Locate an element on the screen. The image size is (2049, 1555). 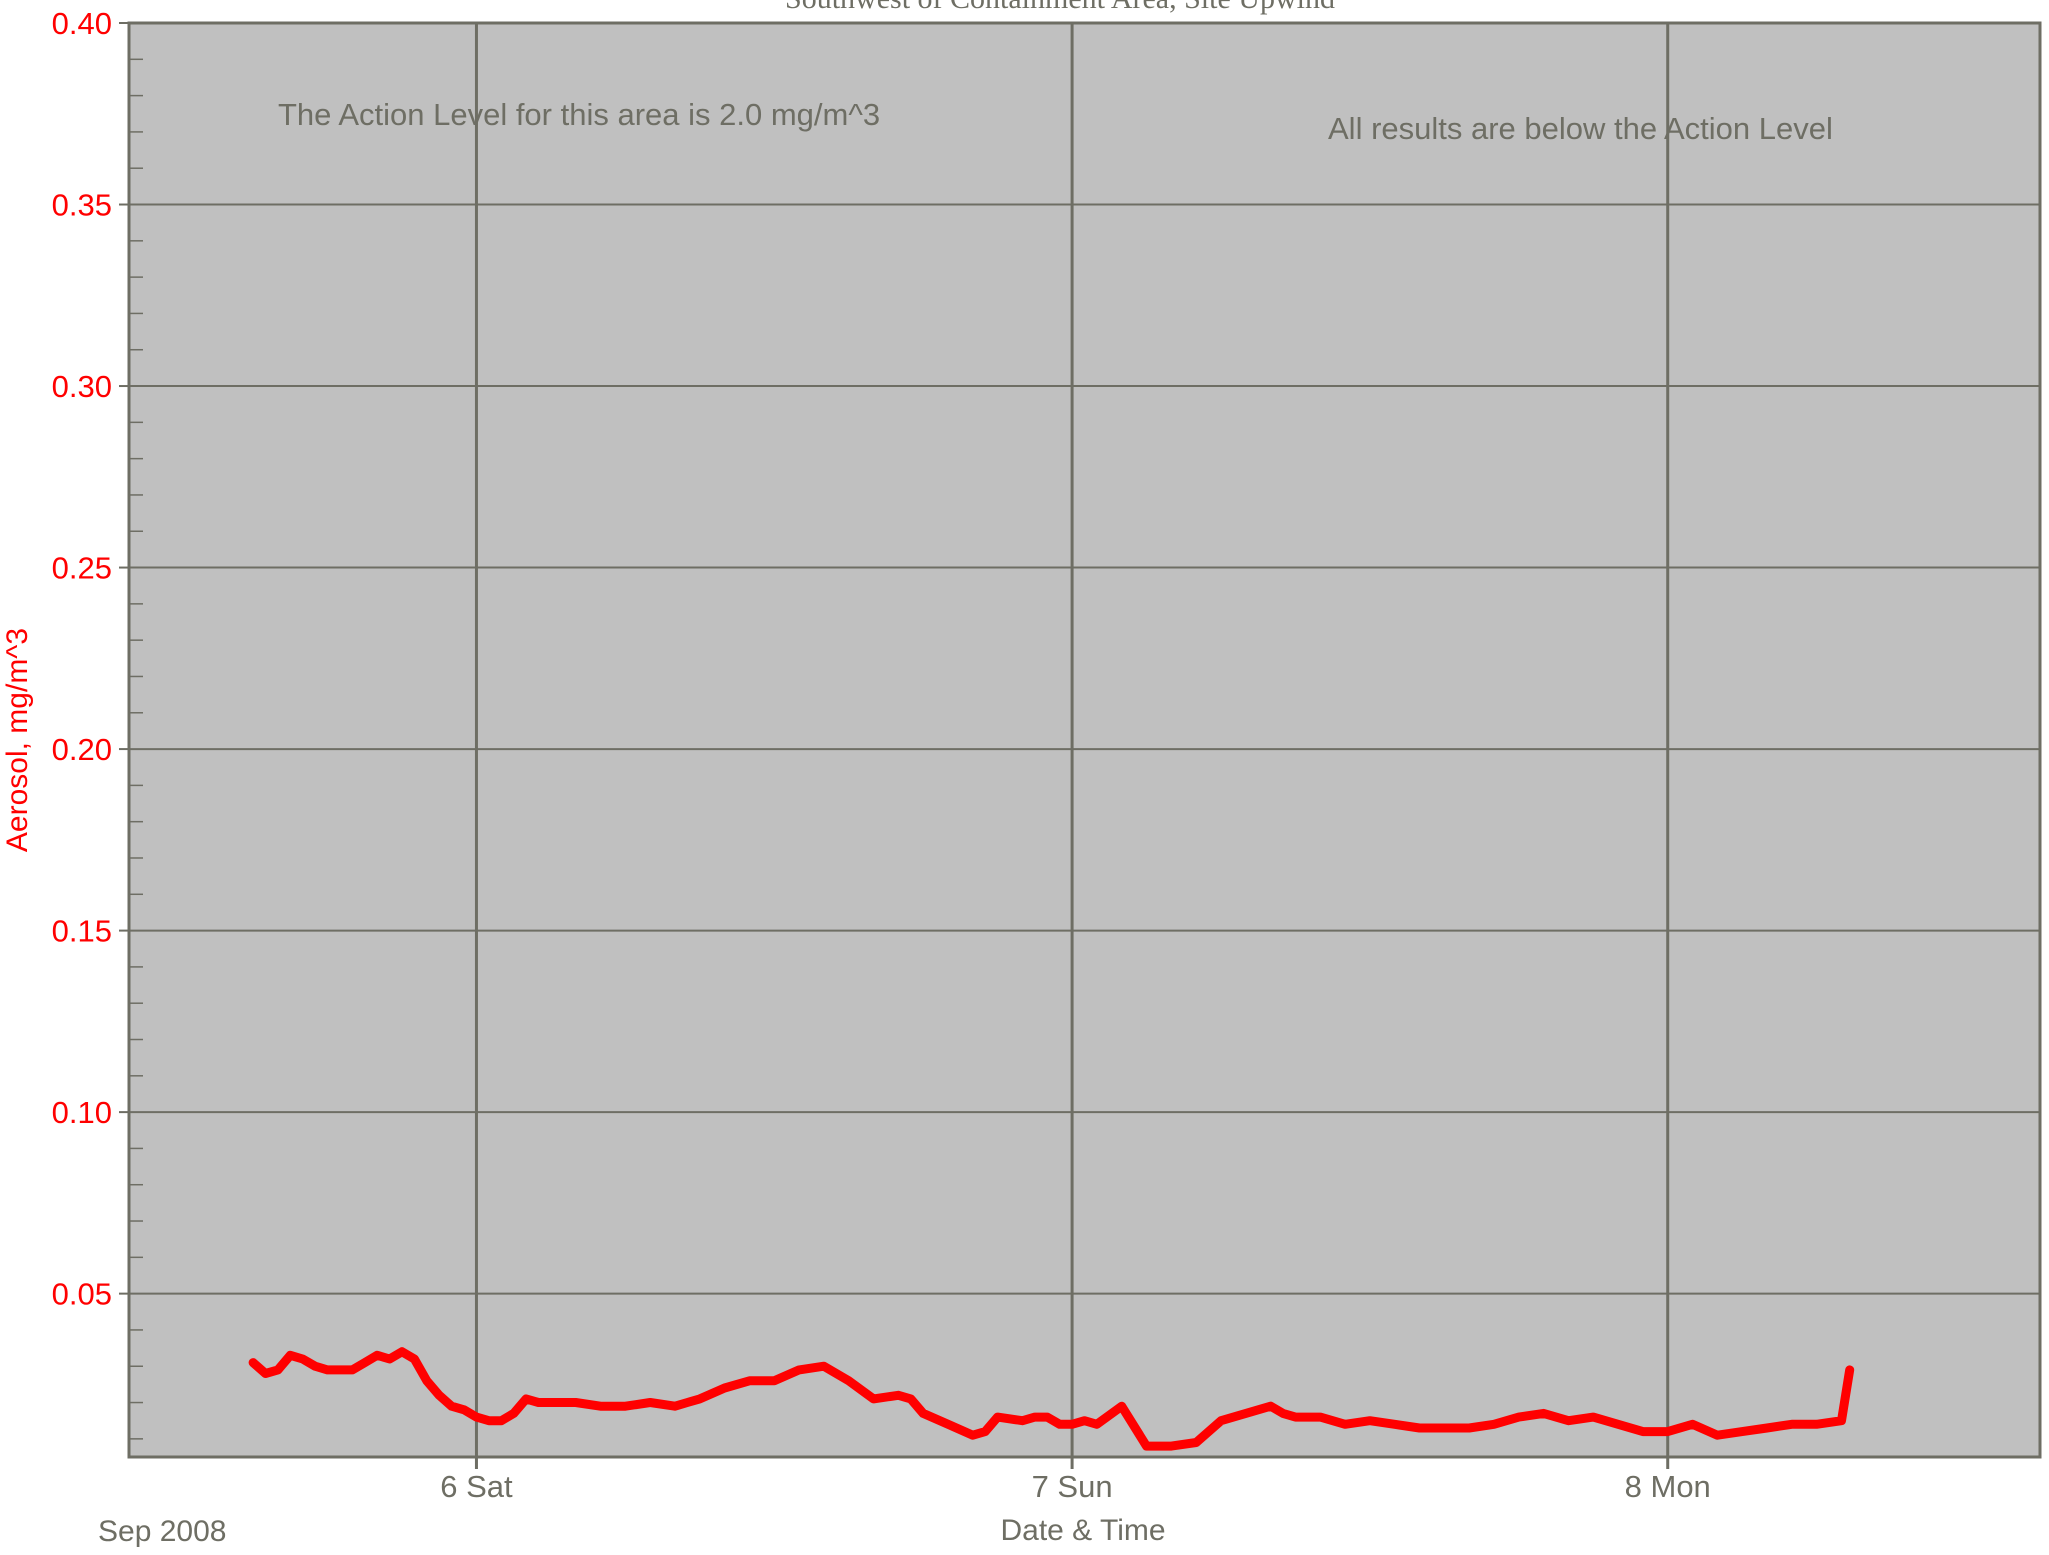
series-aerosol is located at coordinates (1051, 1399).